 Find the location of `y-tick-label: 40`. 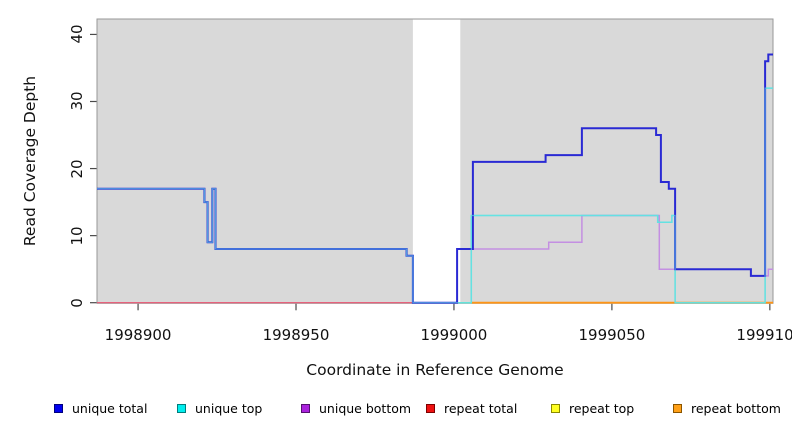

y-tick-label: 40 is located at coordinates (77, 34).